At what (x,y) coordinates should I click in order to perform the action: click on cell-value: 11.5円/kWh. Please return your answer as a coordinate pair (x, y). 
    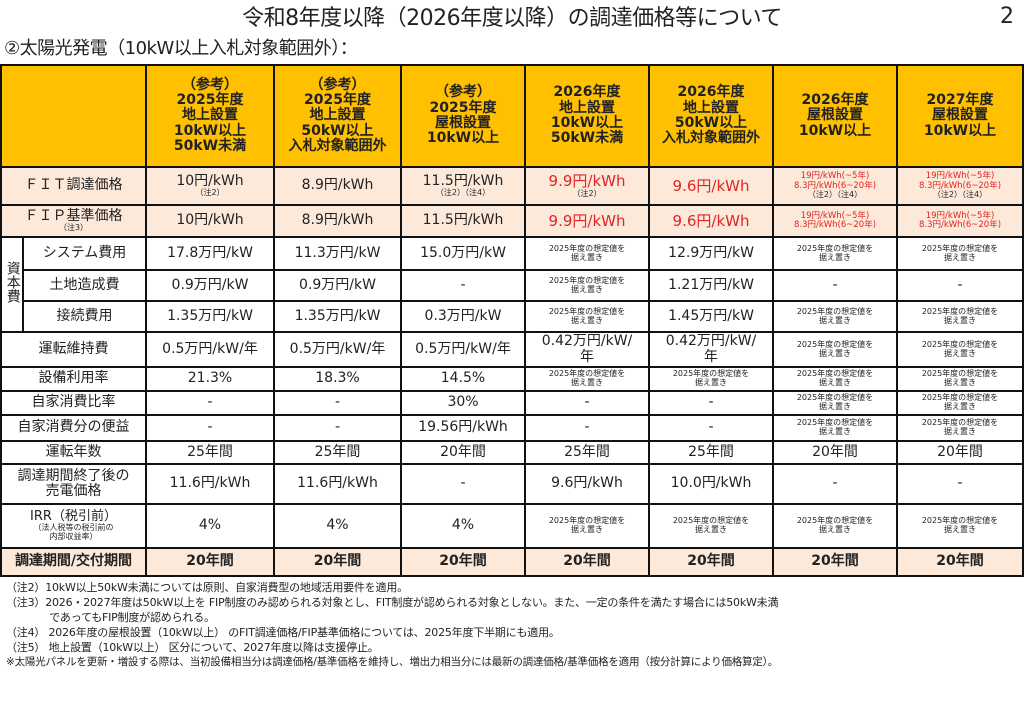
    Looking at the image, I should click on (463, 220).